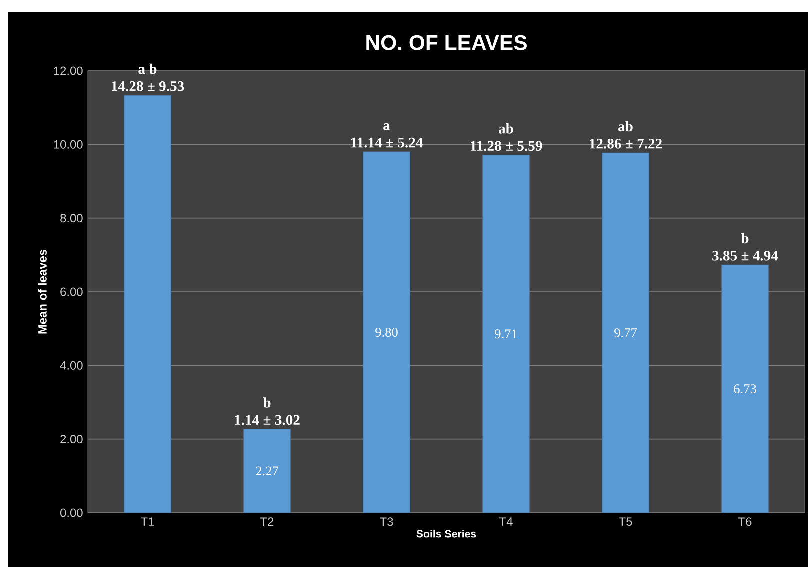  I want to click on data-label: 6.73, so click(745, 389).